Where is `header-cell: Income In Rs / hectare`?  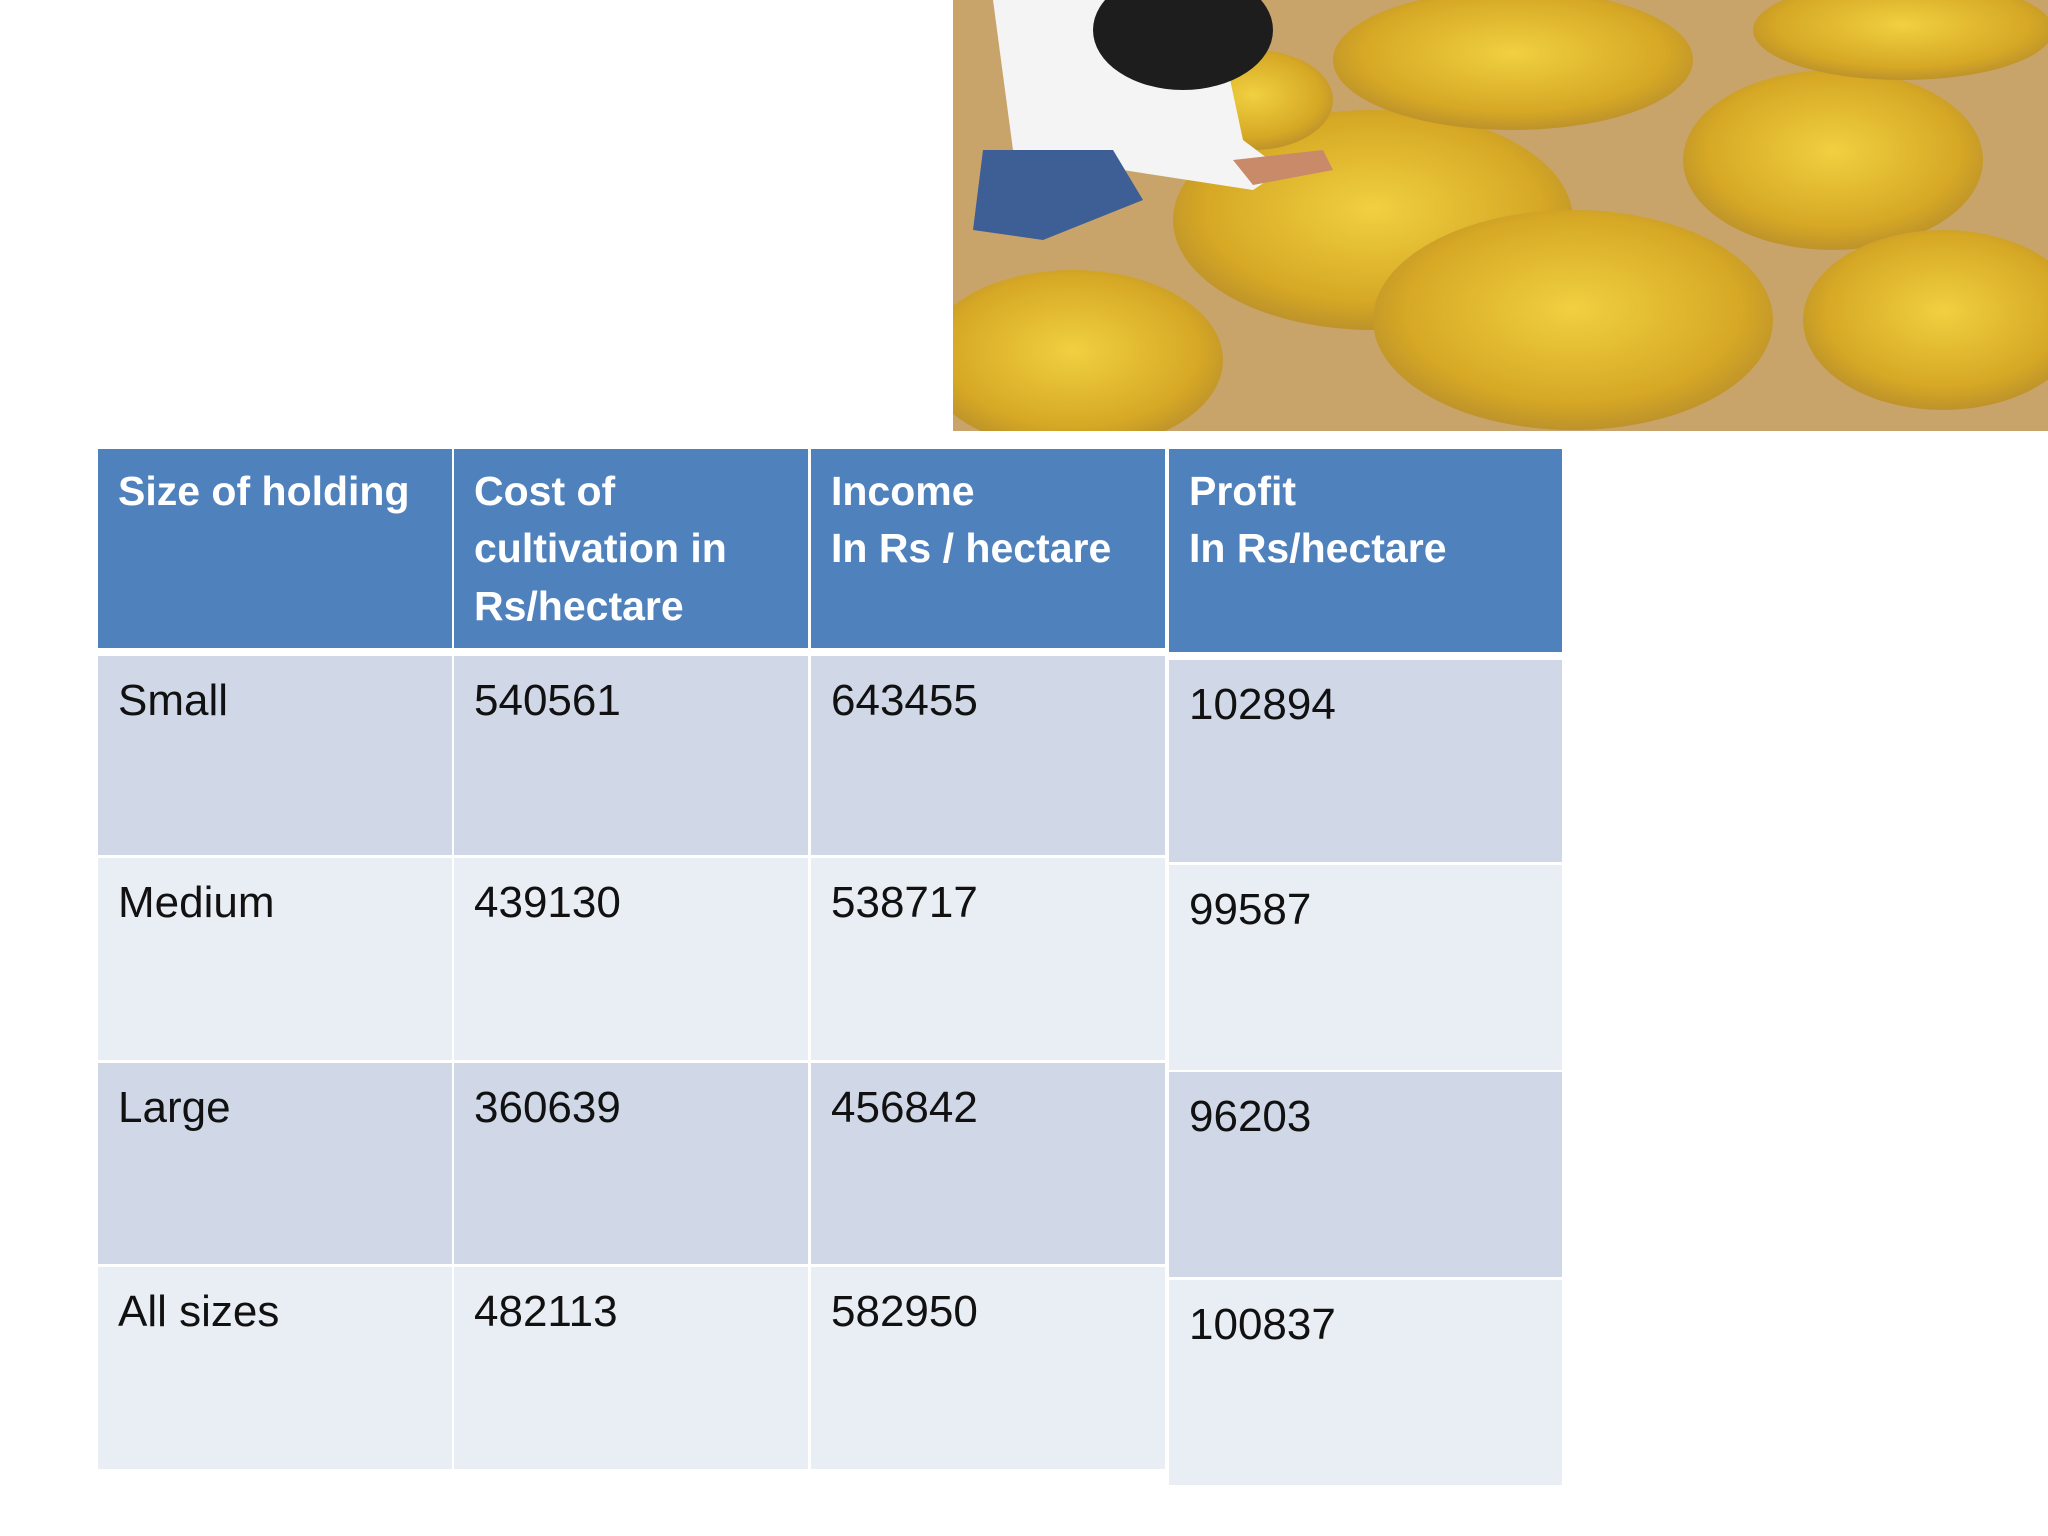
header-cell: Income In Rs / hectare is located at coordinates (988, 548).